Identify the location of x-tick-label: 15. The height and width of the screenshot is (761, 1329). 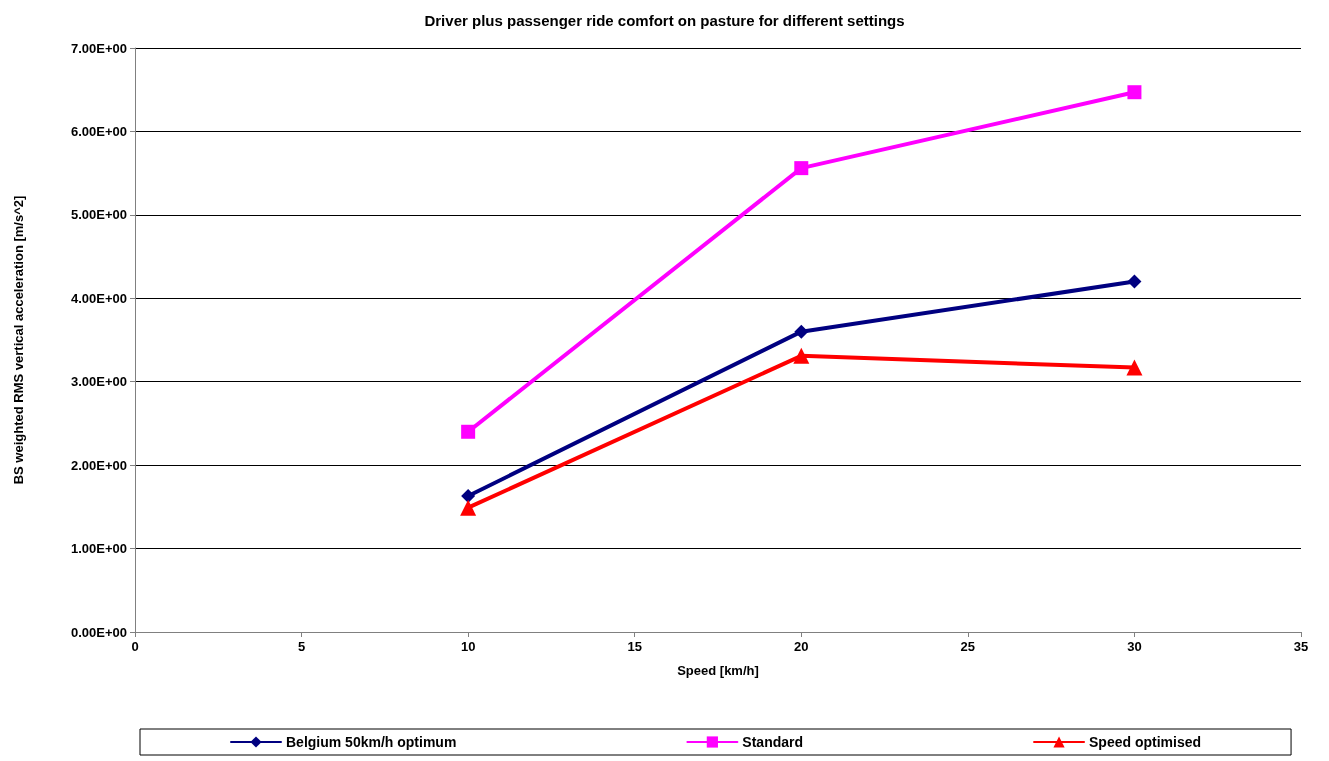
(634, 646).